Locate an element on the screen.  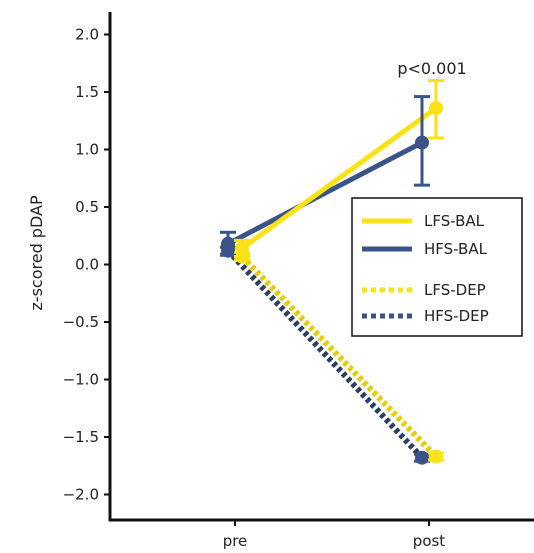
series-line-lfs-dep is located at coordinates (339, 356).